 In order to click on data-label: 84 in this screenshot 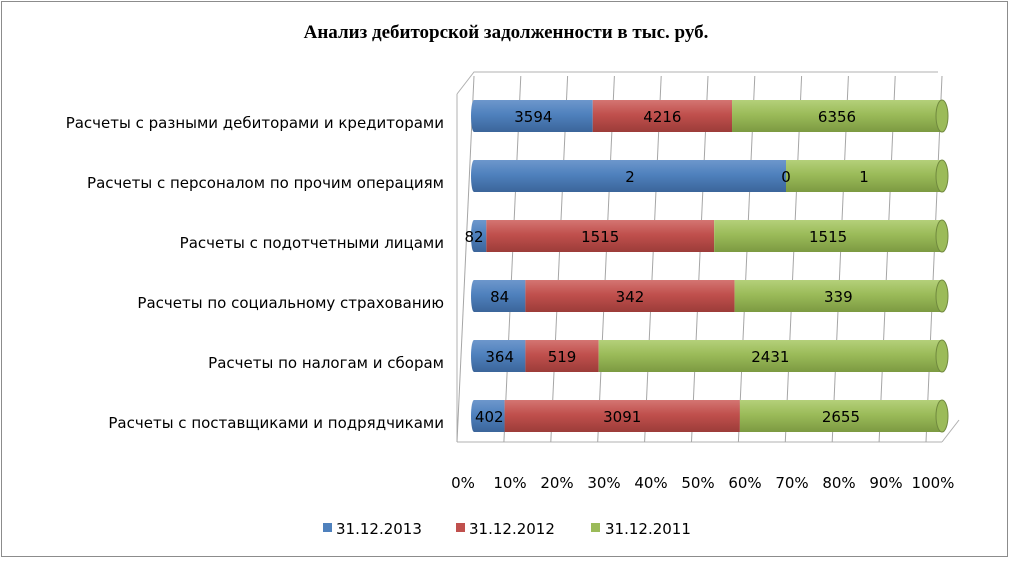, I will do `click(499, 297)`.